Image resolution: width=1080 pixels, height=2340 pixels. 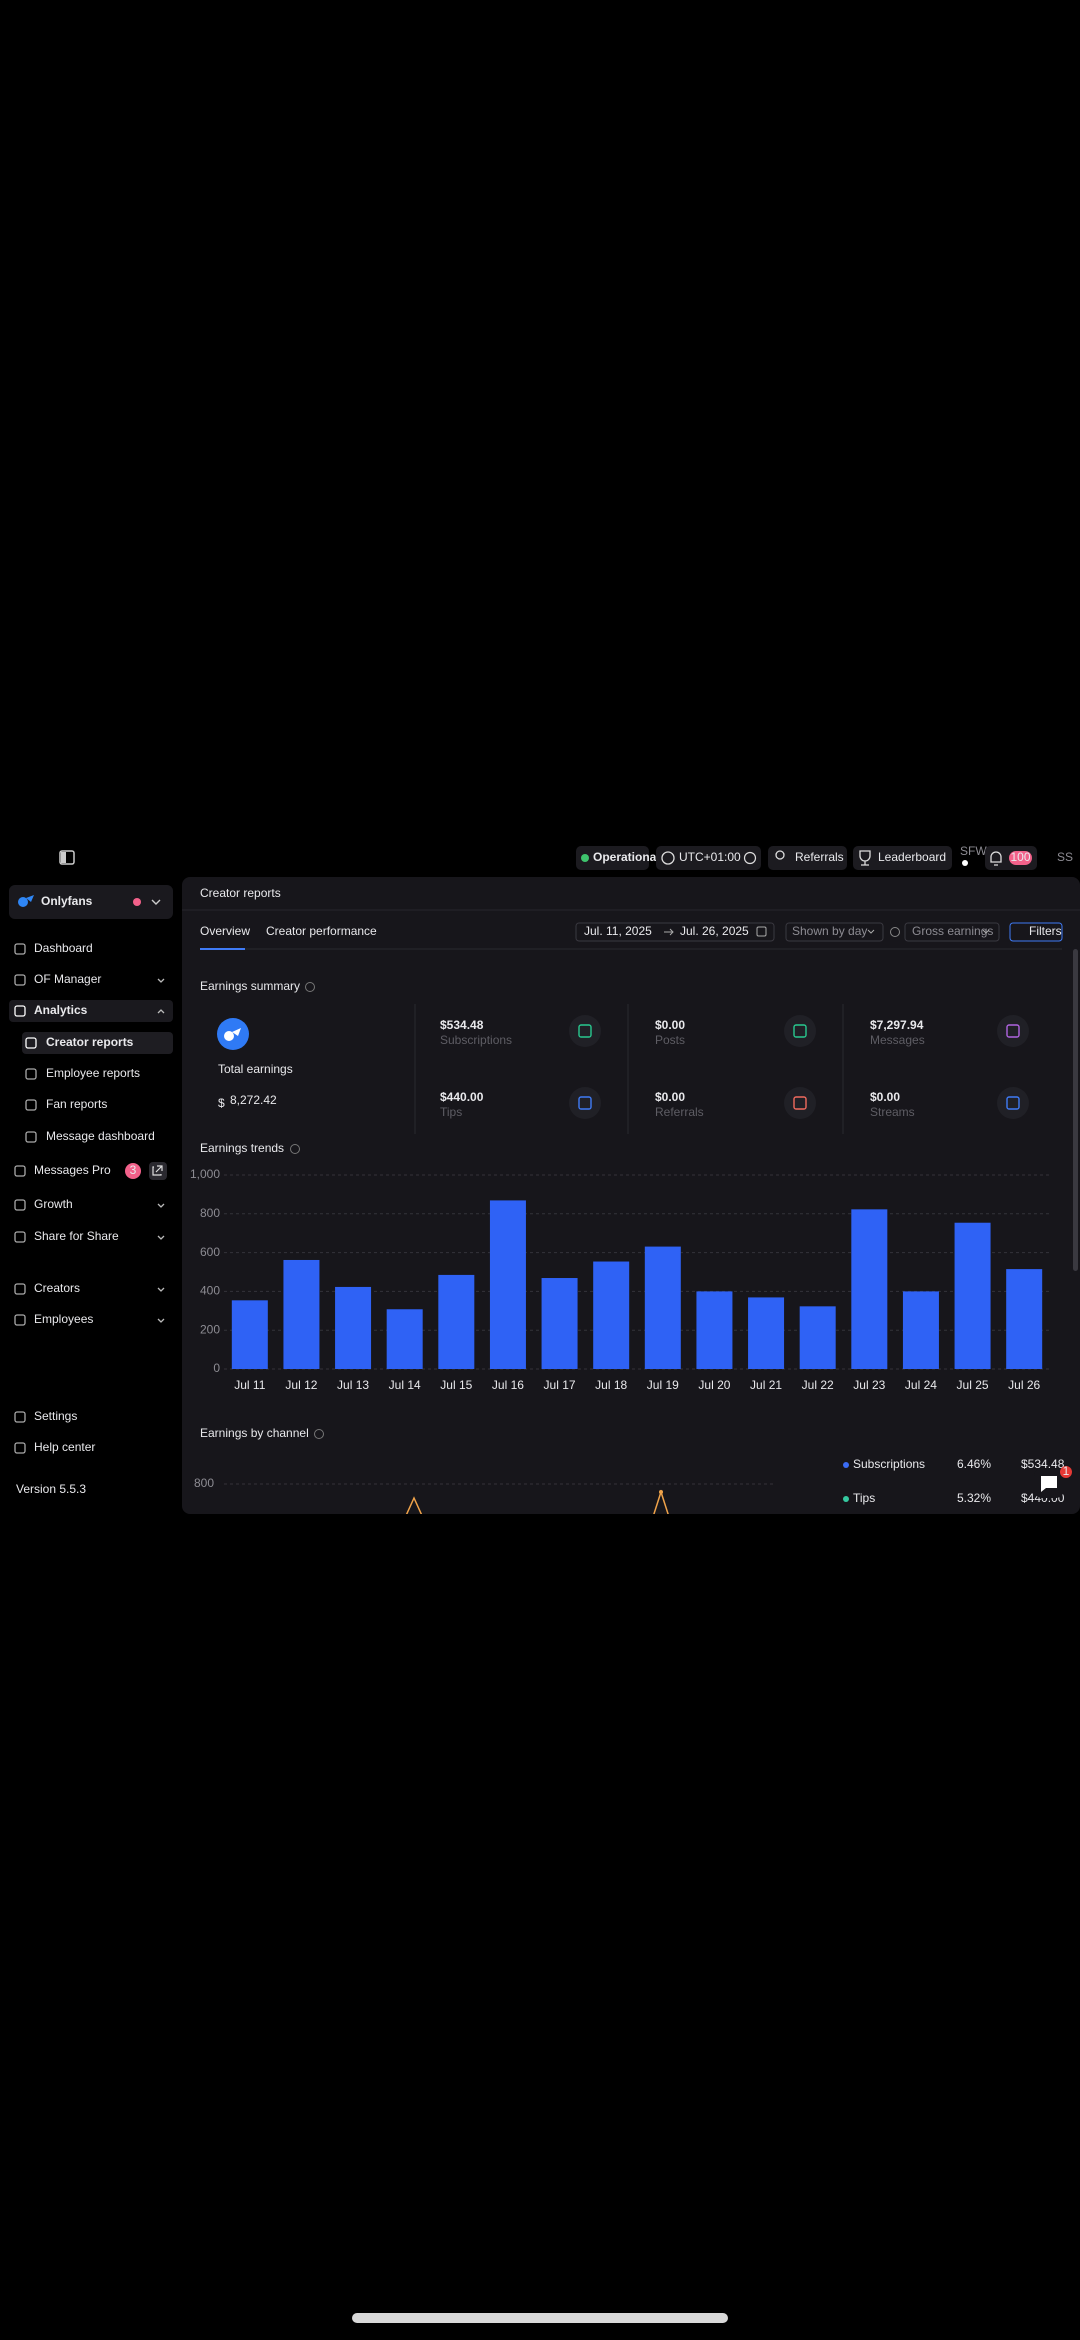 I want to click on x-tick-label: Jul 26, so click(x=1024, y=1385).